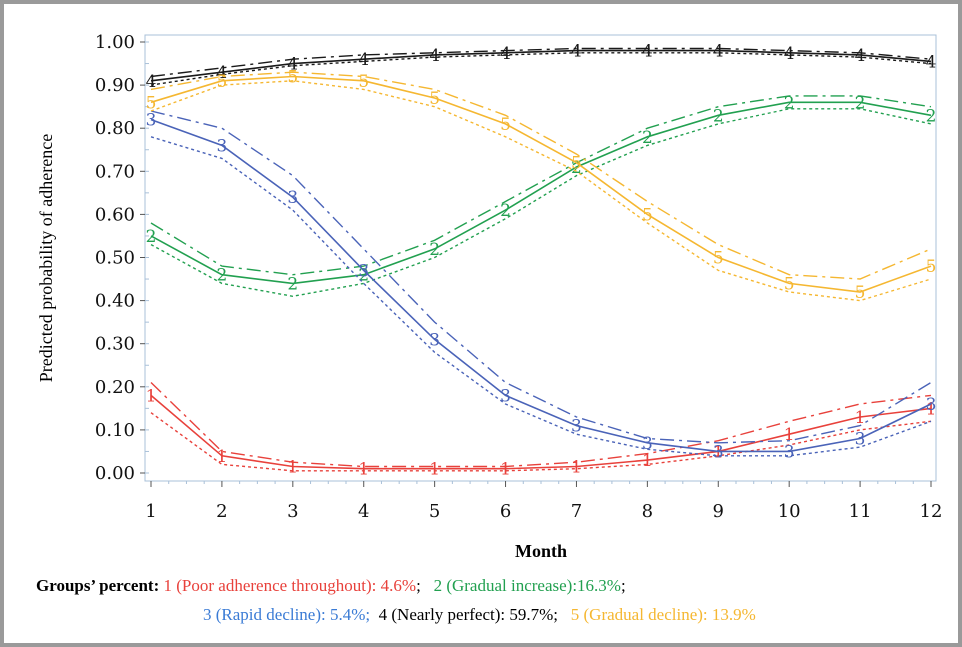 Image resolution: width=962 pixels, height=647 pixels. Describe the element at coordinates (115, 387) in the screenshot. I see `y-tick-label: 0.20` at that location.